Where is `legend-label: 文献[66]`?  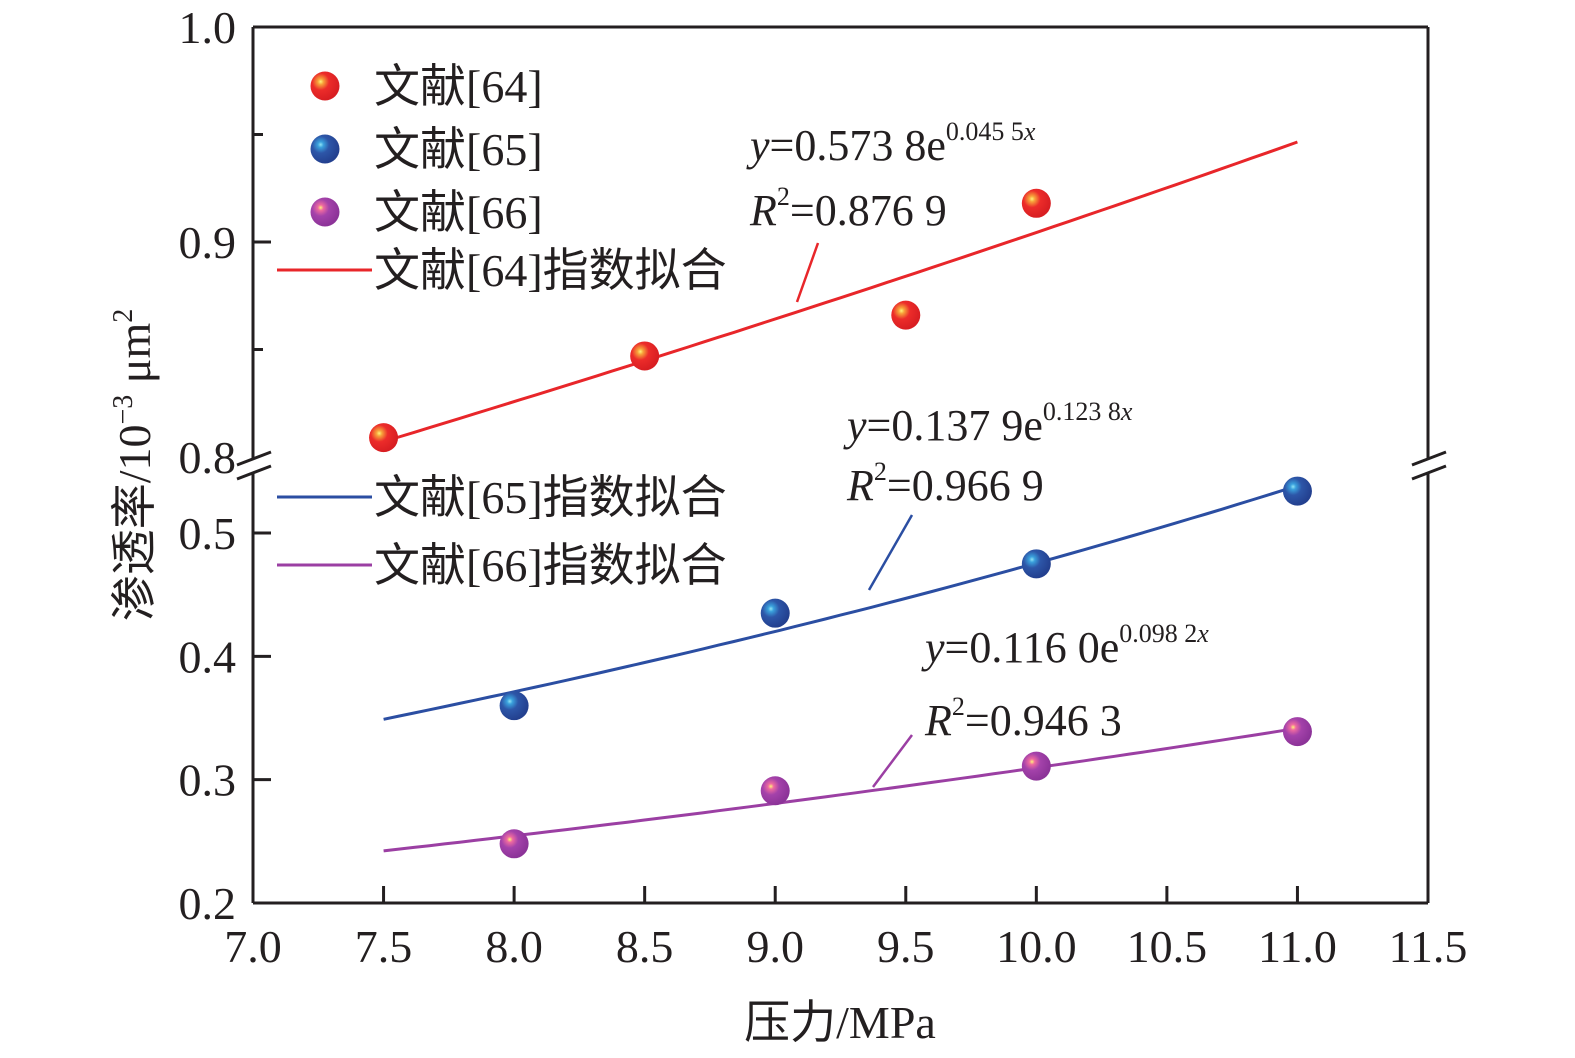
legend-label: 文献[66] is located at coordinates (458, 212).